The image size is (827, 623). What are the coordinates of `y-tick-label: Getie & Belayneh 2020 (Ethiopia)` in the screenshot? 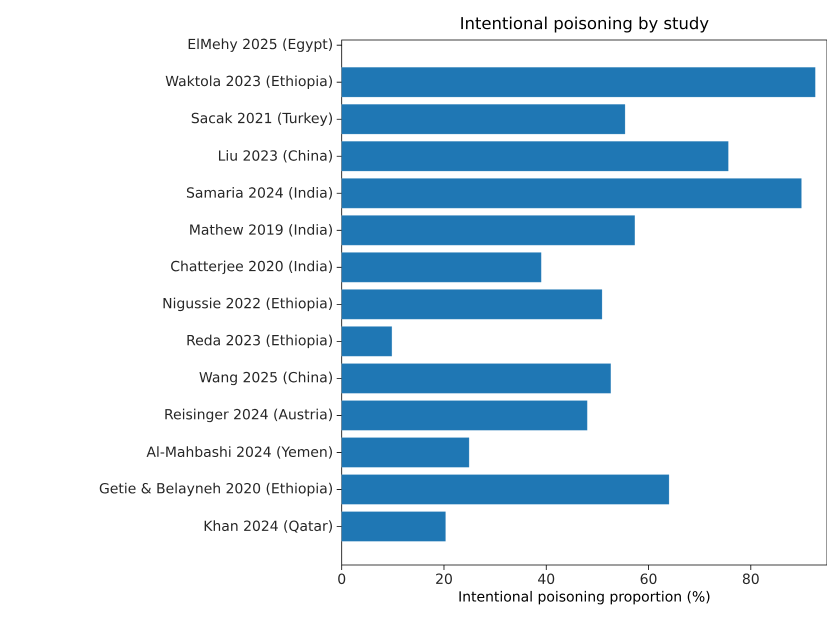 It's located at (216, 489).